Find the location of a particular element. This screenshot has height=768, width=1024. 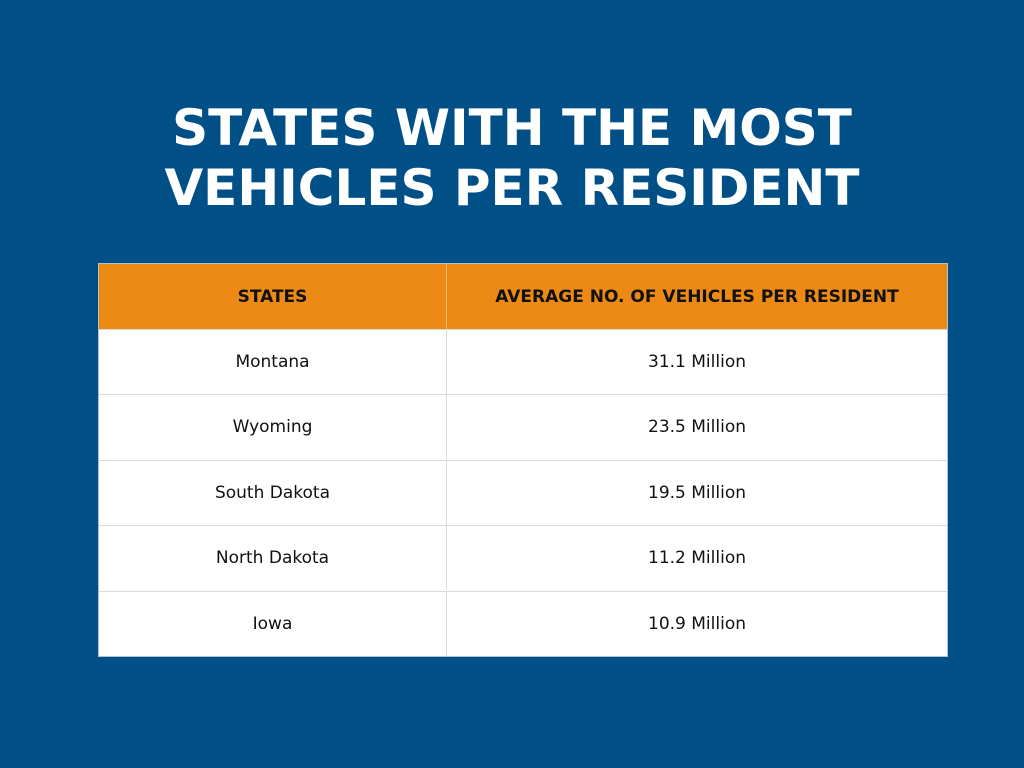

state-cell: Iowa is located at coordinates (273, 624).